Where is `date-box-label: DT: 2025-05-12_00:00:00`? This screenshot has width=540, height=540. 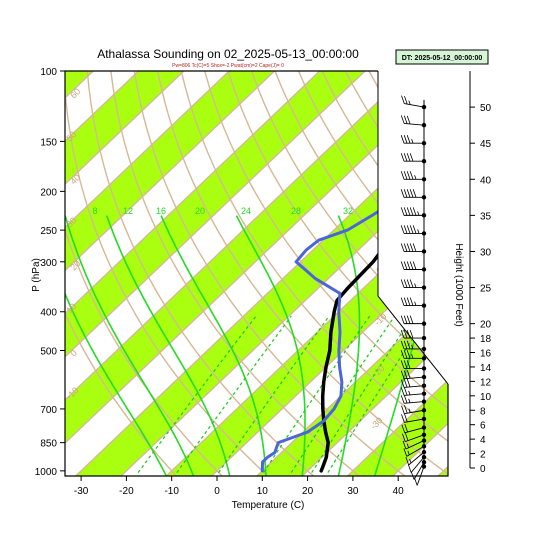
date-box-label: DT: 2025-05-12_00:00:00 is located at coordinates (442, 58).